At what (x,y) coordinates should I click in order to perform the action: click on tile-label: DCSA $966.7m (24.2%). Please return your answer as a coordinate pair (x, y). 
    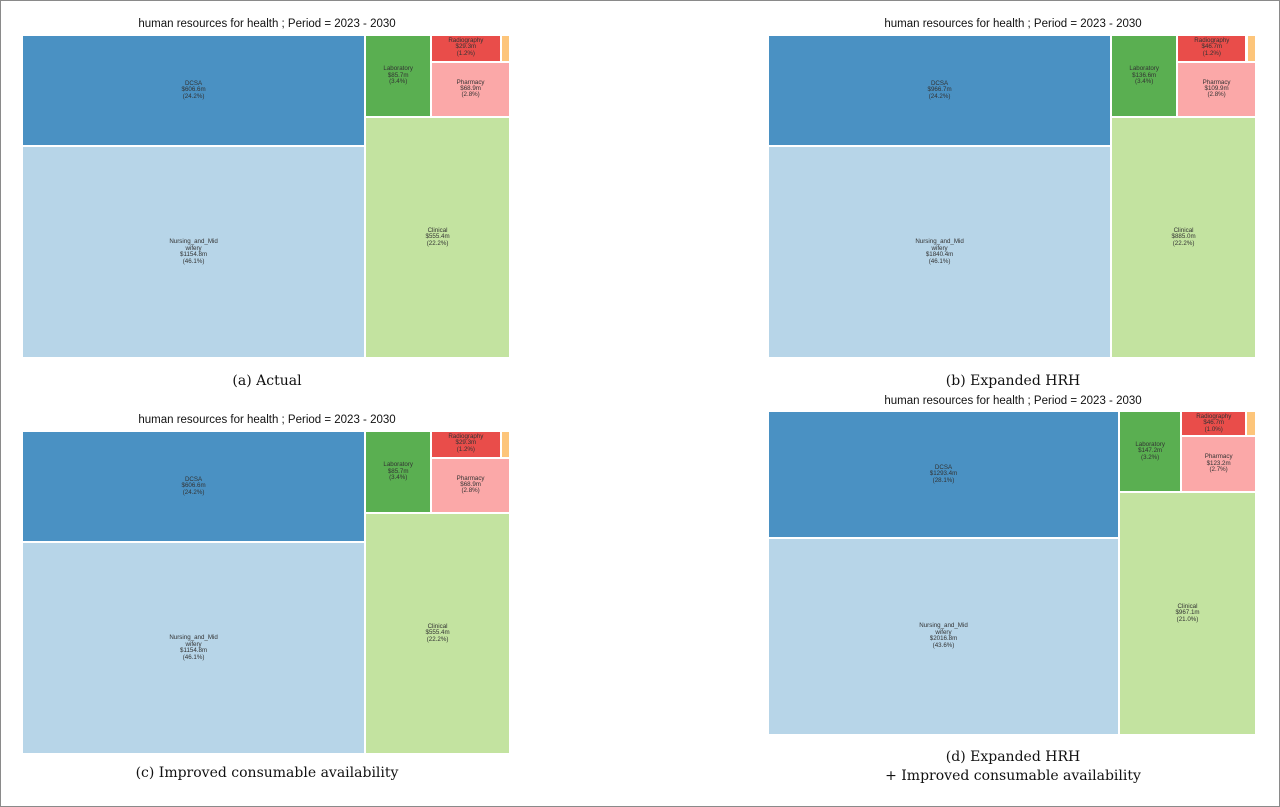
    Looking at the image, I should click on (939, 90).